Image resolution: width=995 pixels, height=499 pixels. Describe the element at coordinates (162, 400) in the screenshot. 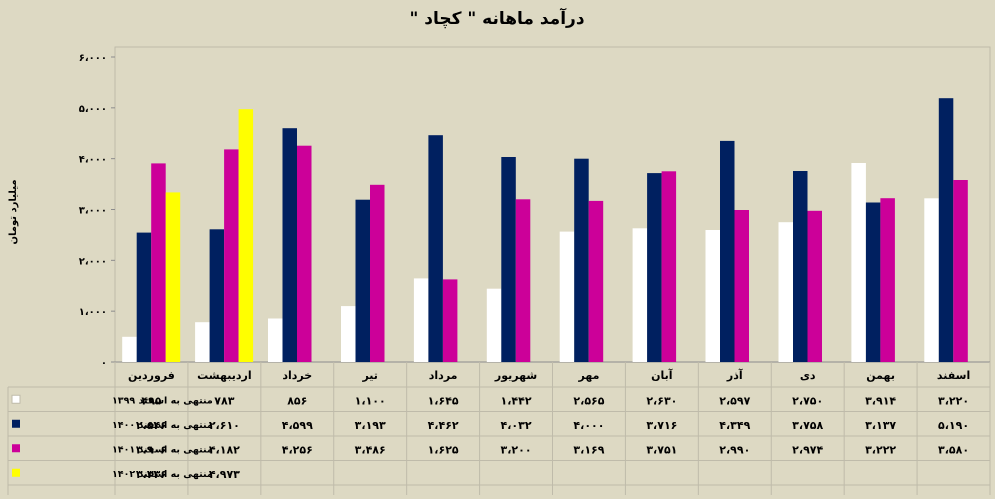

I see `legend-label: منتهی به اسفند ۱۳۹۹` at that location.